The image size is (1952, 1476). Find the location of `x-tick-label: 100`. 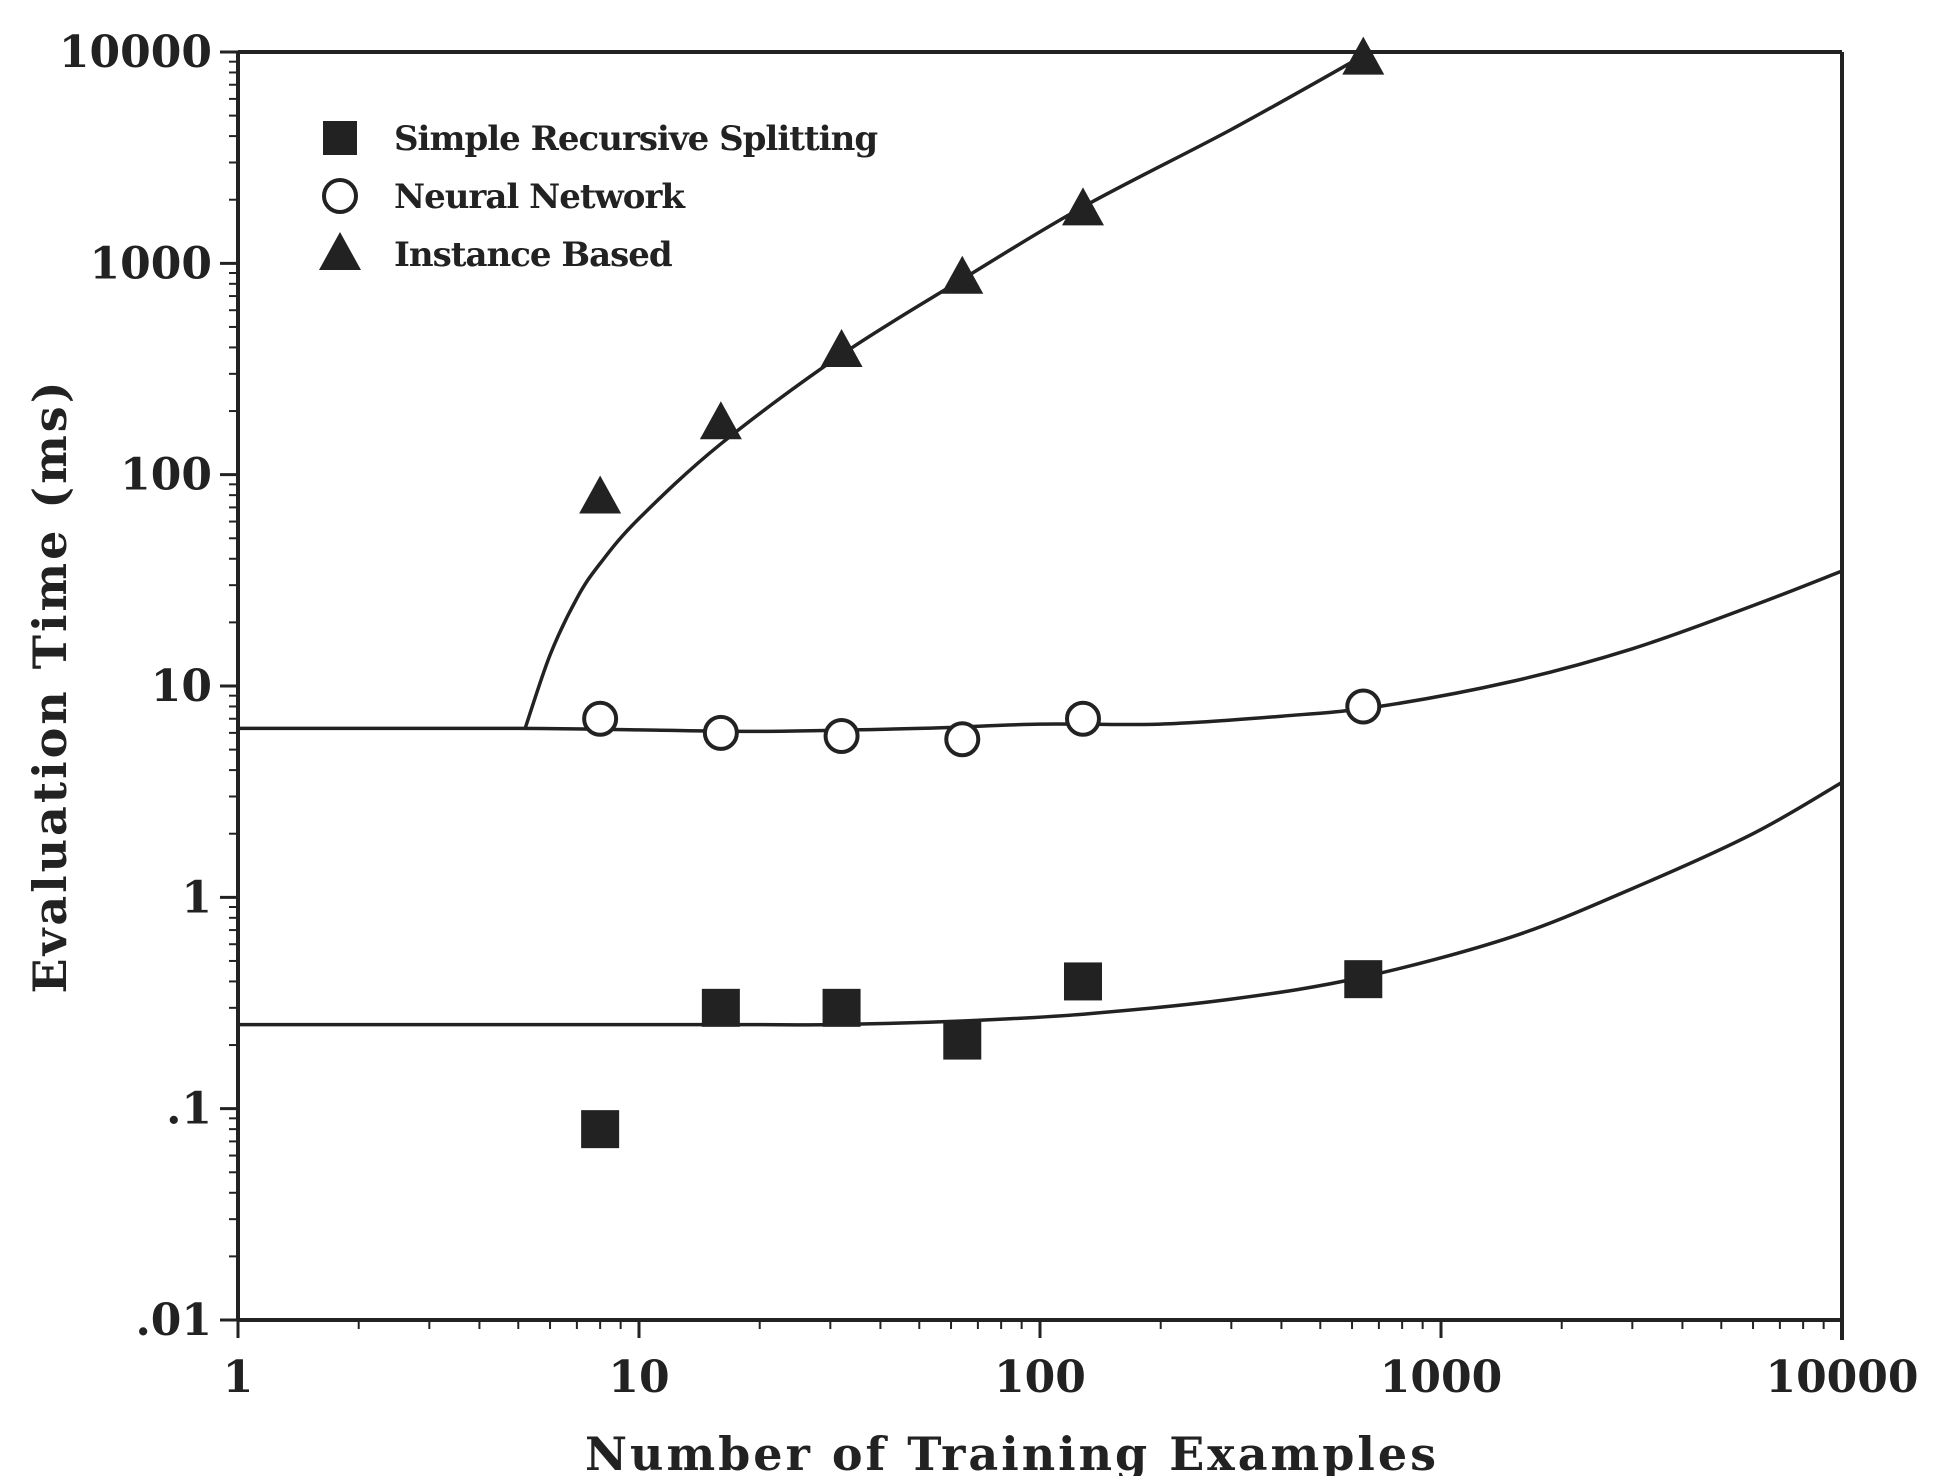

x-tick-label: 100 is located at coordinates (1040, 1377).